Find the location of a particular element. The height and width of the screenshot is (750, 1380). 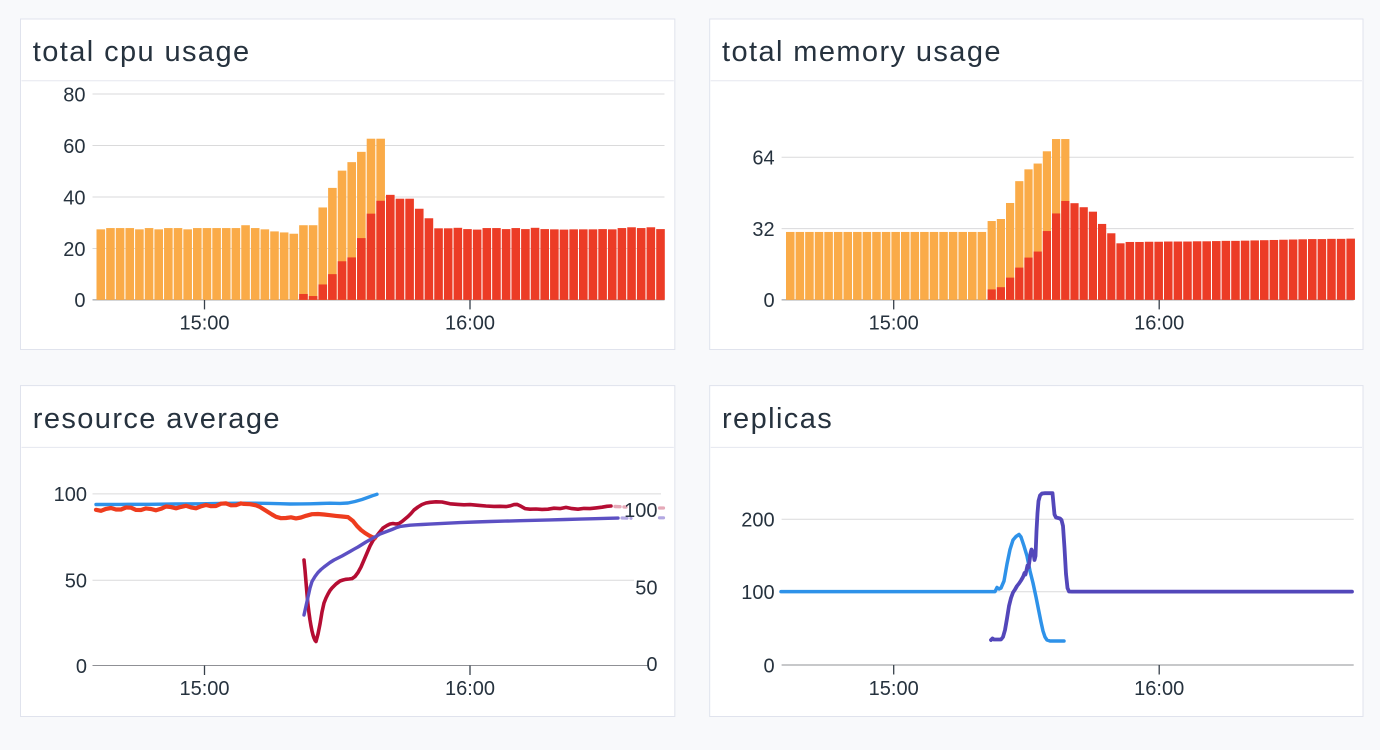

svg-text: 40 is located at coordinates (74, 198).